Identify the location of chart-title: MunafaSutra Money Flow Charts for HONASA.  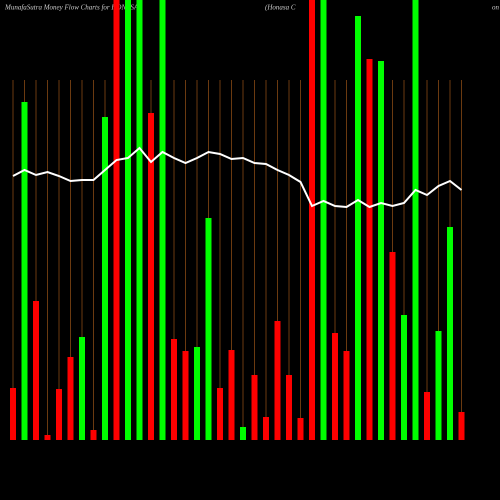
(71, 8).